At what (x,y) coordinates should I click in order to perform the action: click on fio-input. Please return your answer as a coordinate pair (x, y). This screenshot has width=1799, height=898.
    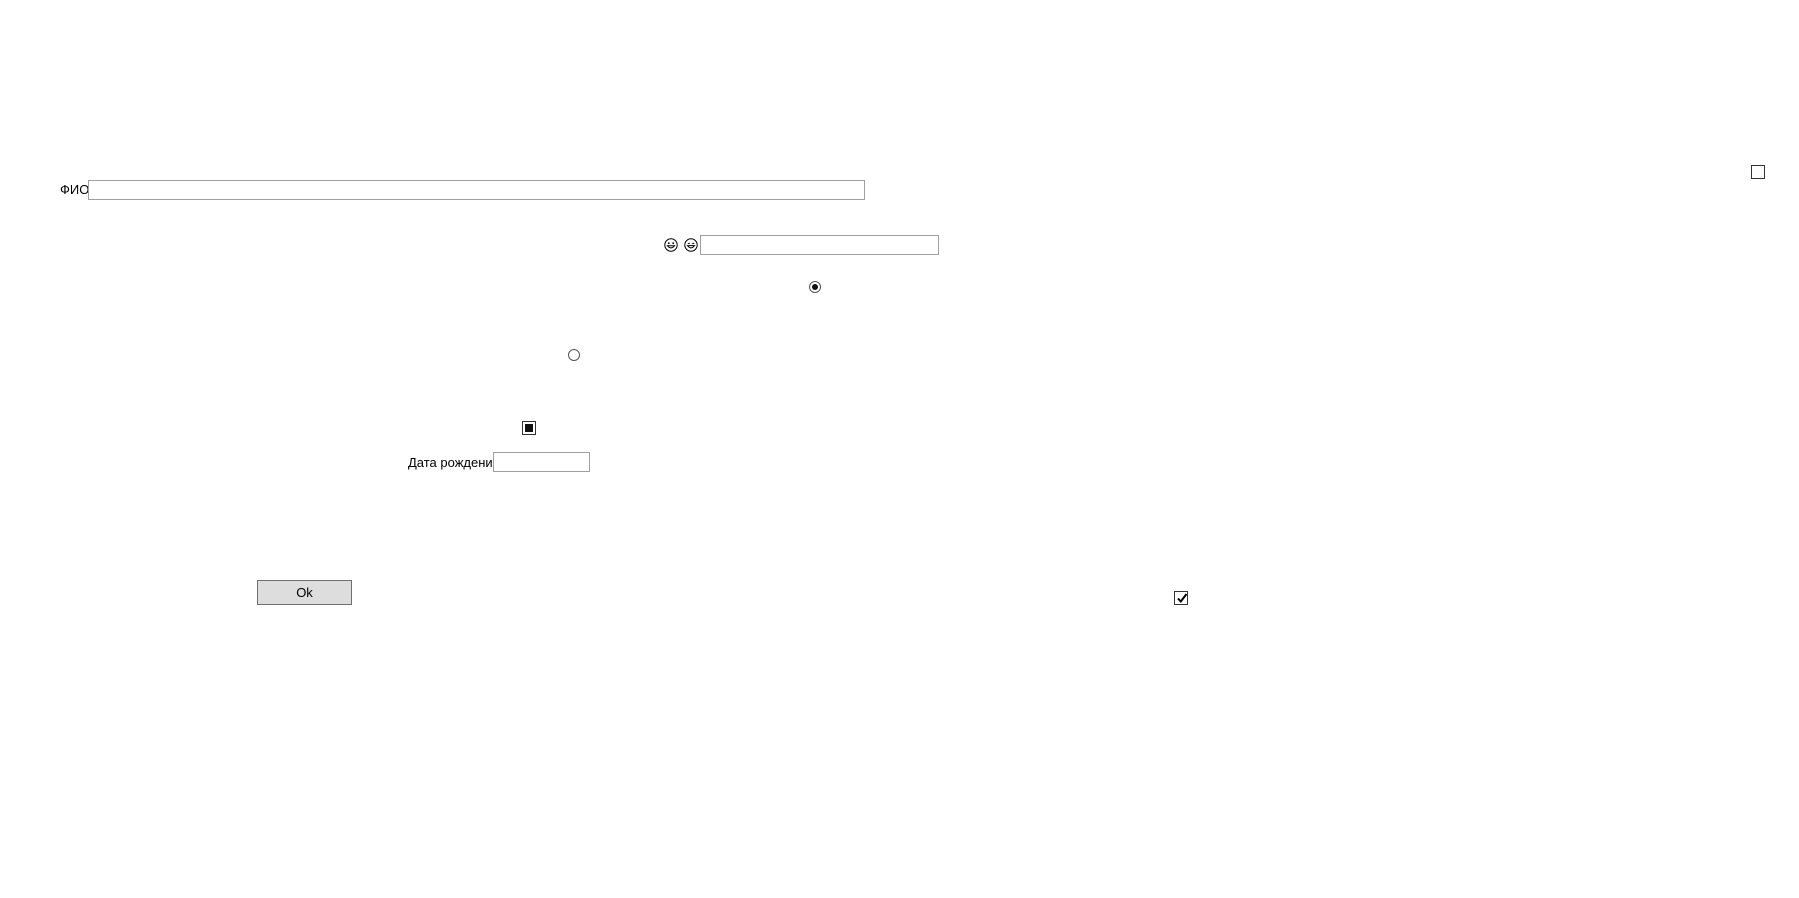
    Looking at the image, I should click on (476, 190).